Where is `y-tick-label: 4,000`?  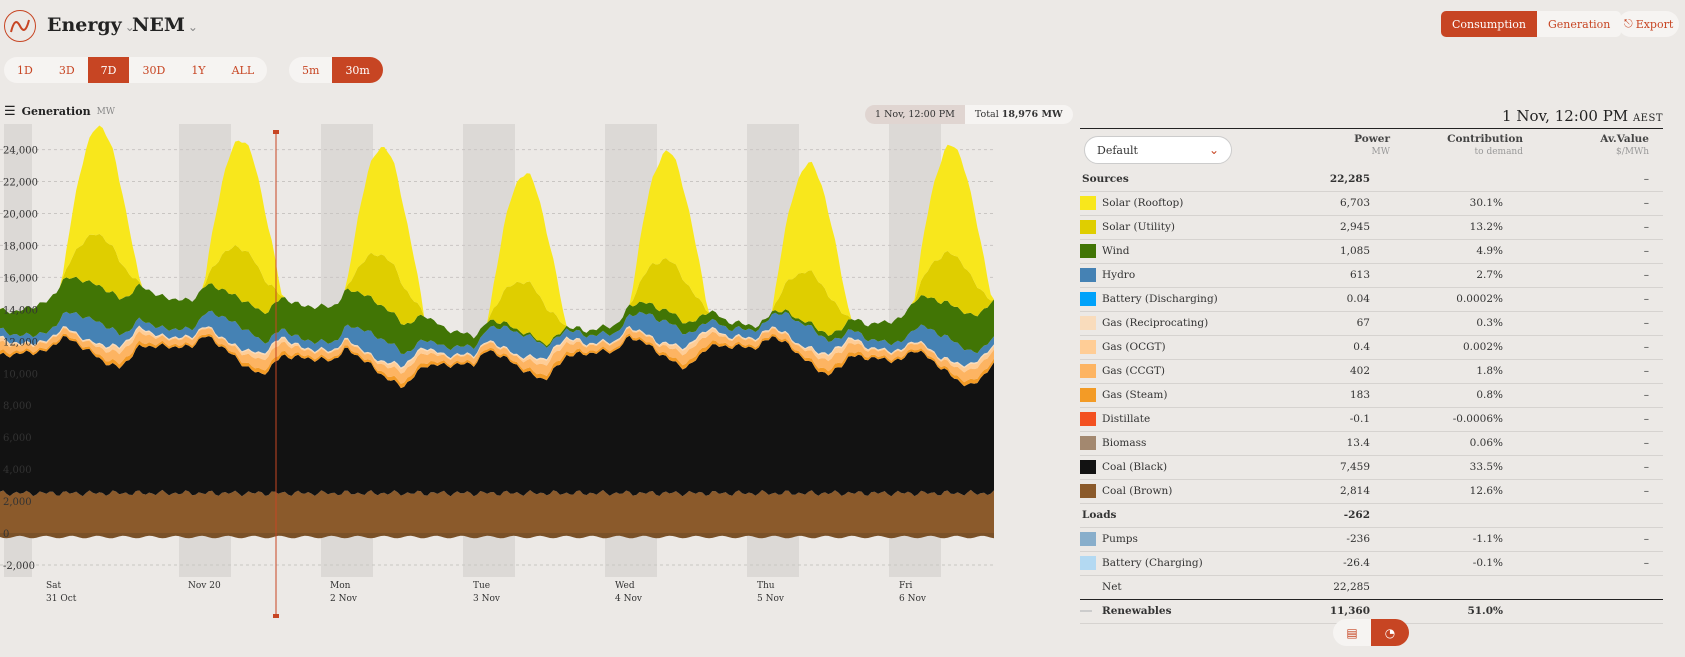
y-tick-label: 4,000 is located at coordinates (17, 470).